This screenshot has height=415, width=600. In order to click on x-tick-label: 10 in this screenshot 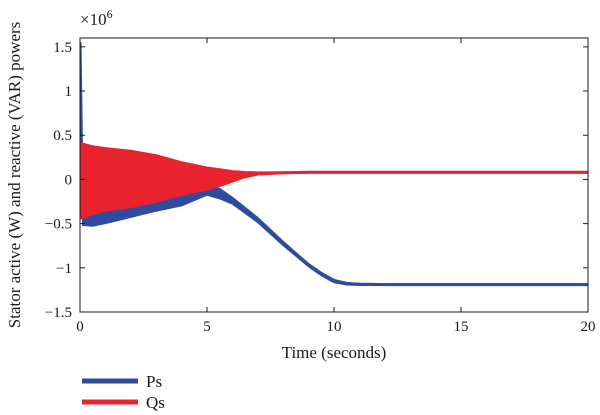, I will do `click(334, 327)`.